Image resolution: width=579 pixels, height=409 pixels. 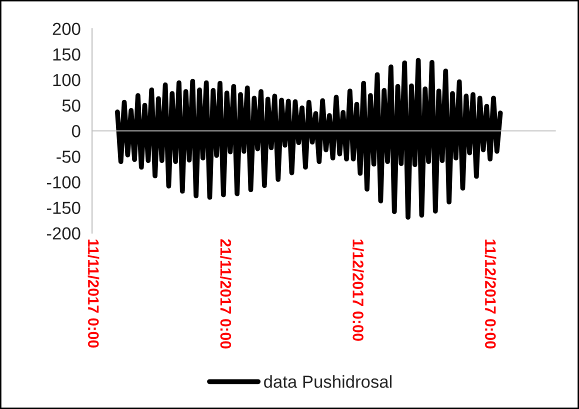 What do you see at coordinates (76, 131) in the screenshot?
I see `y-tick-label: 0` at bounding box center [76, 131].